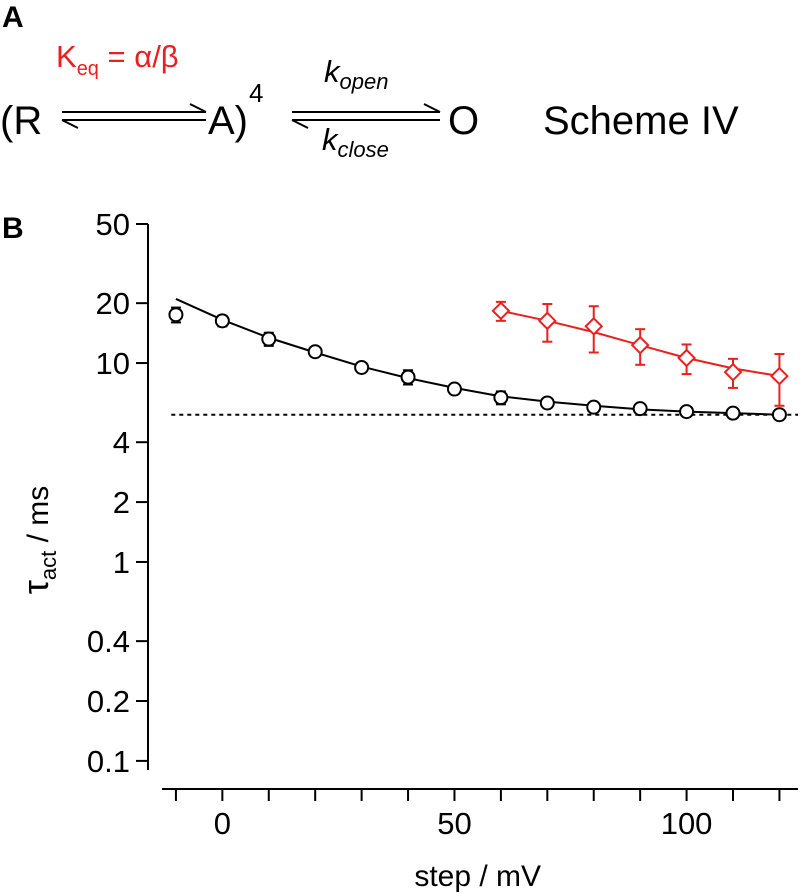 Image resolution: width=800 pixels, height=893 pixels. What do you see at coordinates (108, 701) in the screenshot?
I see `y-tick-label: 0.2` at bounding box center [108, 701].